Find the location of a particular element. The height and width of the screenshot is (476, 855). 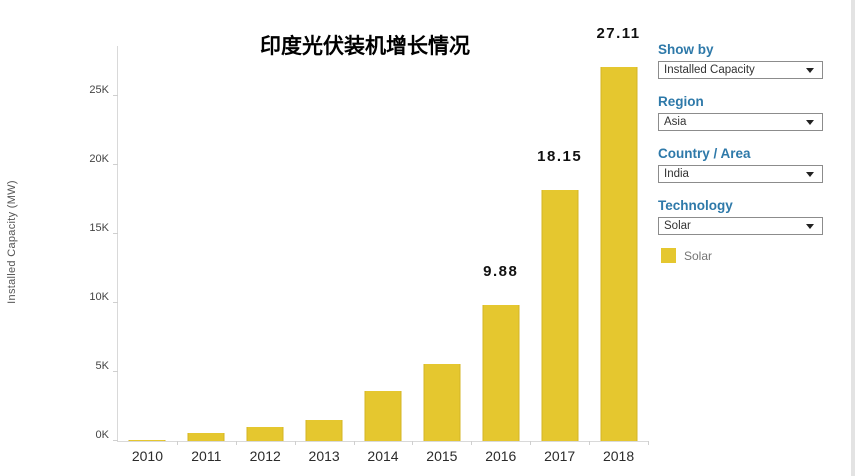

bar-2011 is located at coordinates (206, 436).